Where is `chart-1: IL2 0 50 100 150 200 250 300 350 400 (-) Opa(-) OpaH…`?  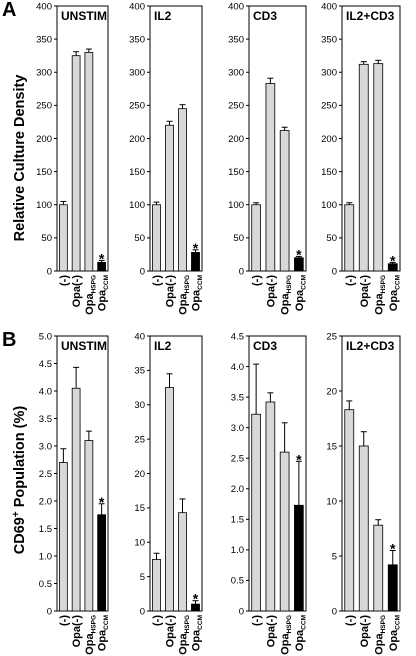 chart-1: IL2 0 50 100 150 200 250 300 350 400 (-) Opa(-) OpaH… is located at coordinates (166, 158).